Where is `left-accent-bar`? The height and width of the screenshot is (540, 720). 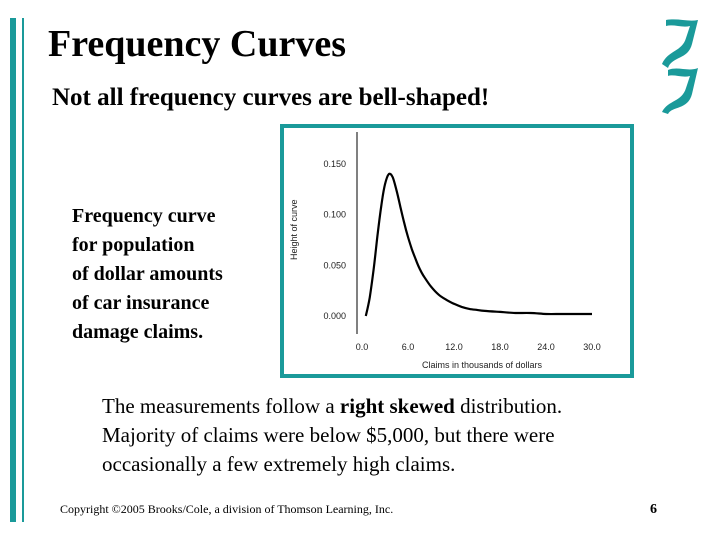 left-accent-bar is located at coordinates (13, 270).